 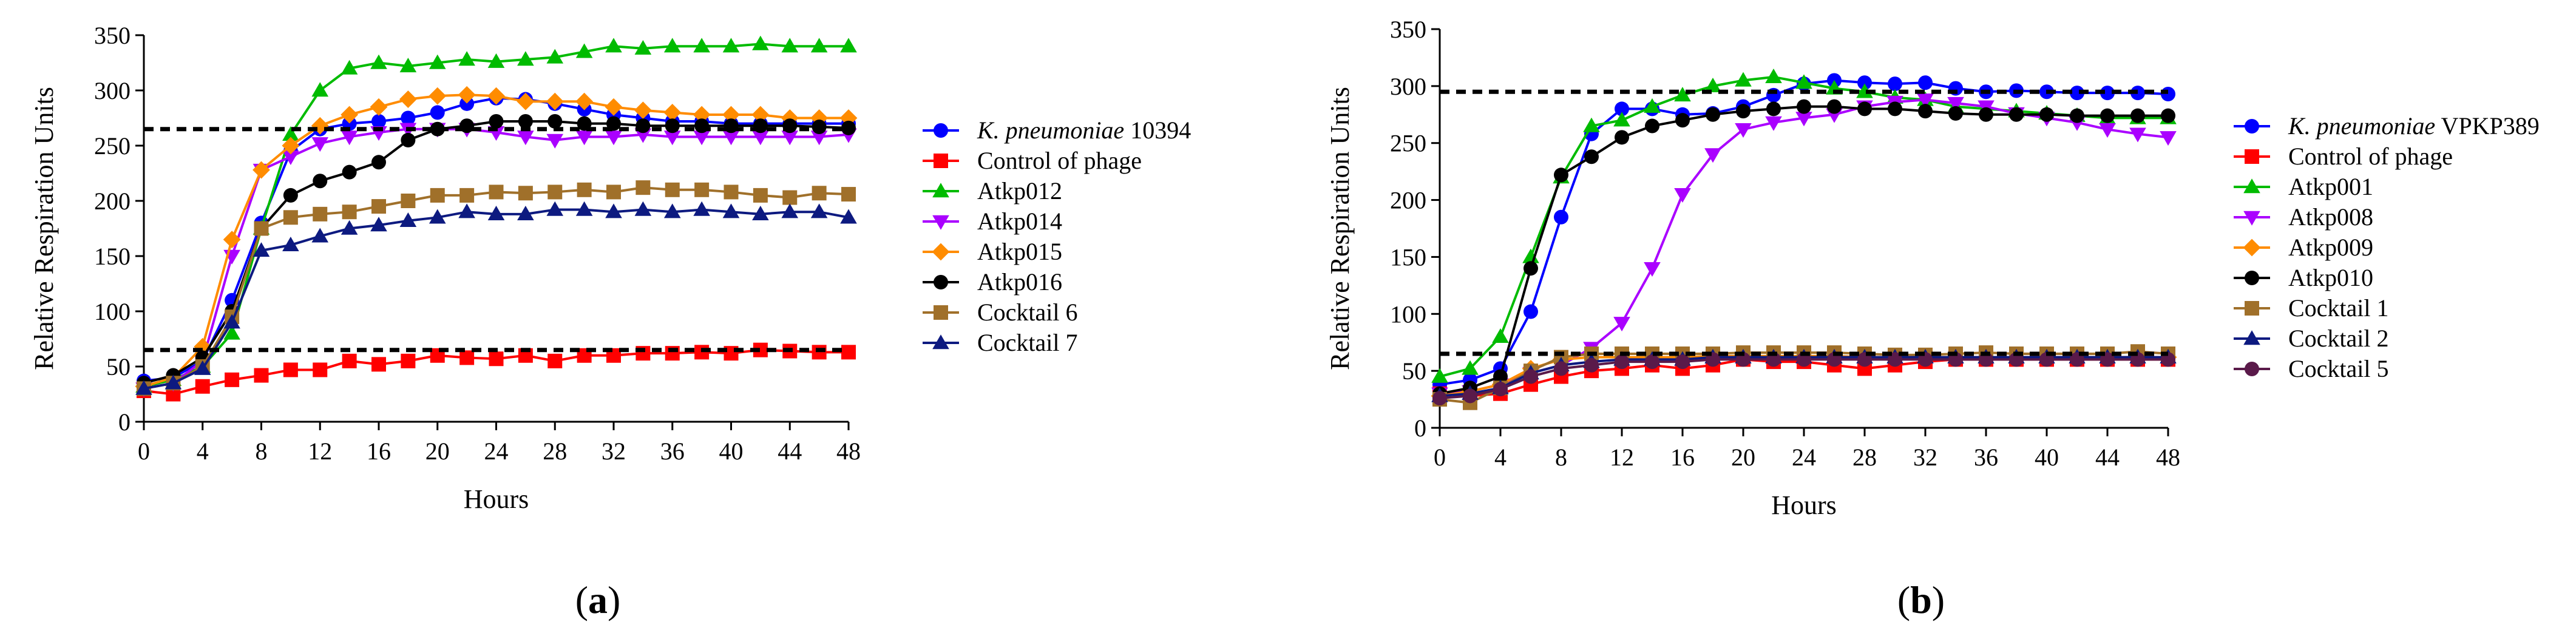 What do you see at coordinates (2338, 338) in the screenshot?
I see `legend-label: Cocktail 2` at bounding box center [2338, 338].